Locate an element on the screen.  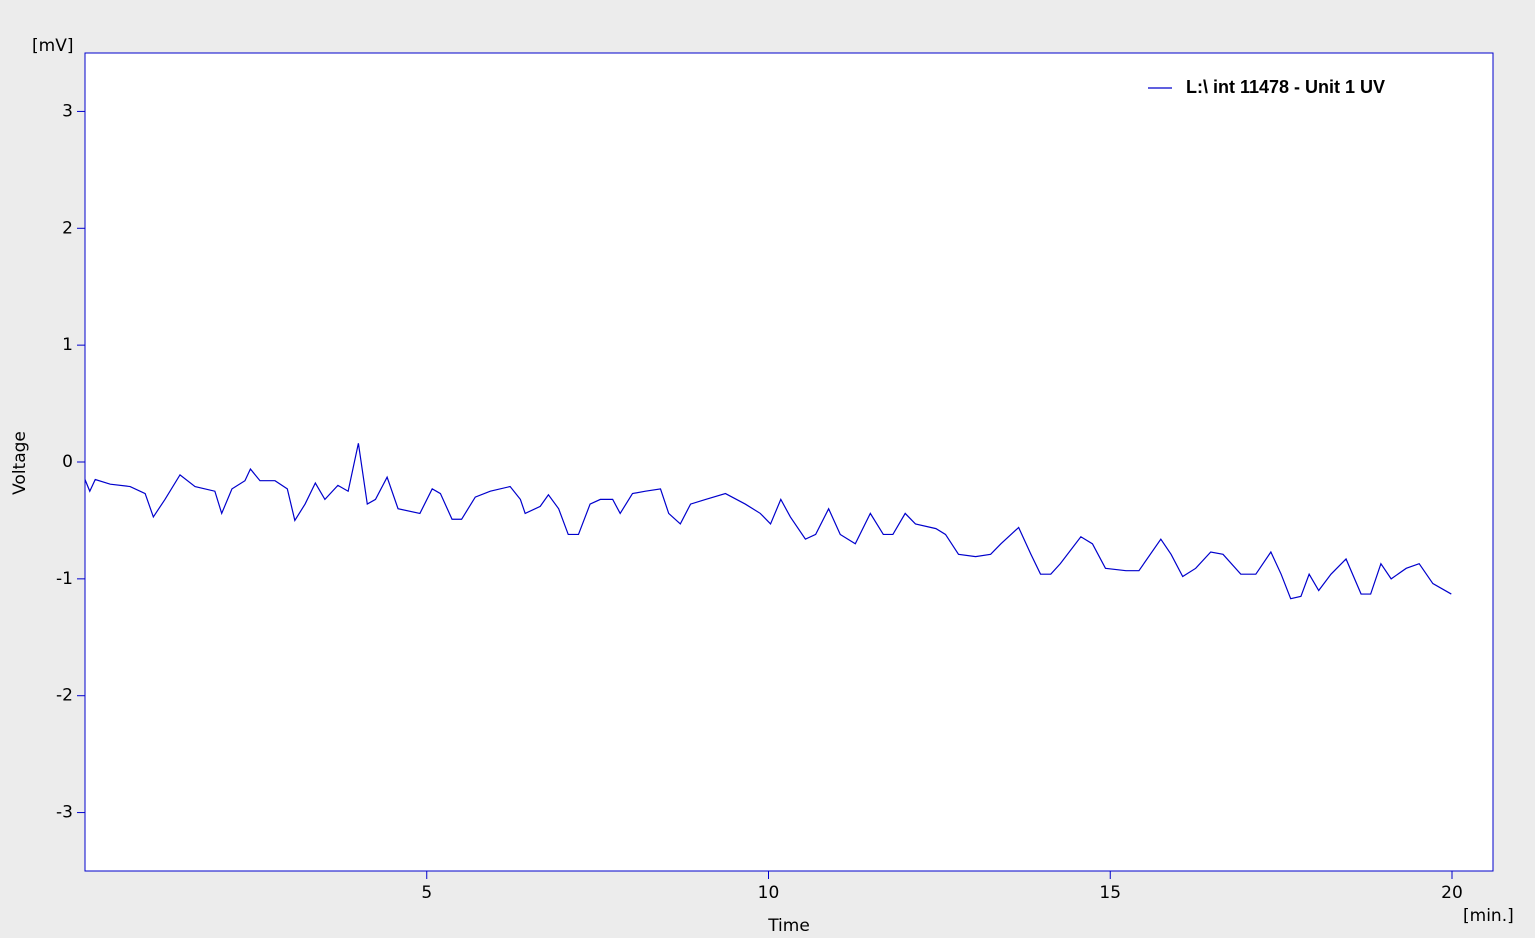
x-tick-label: 15 is located at coordinates (1110, 893).